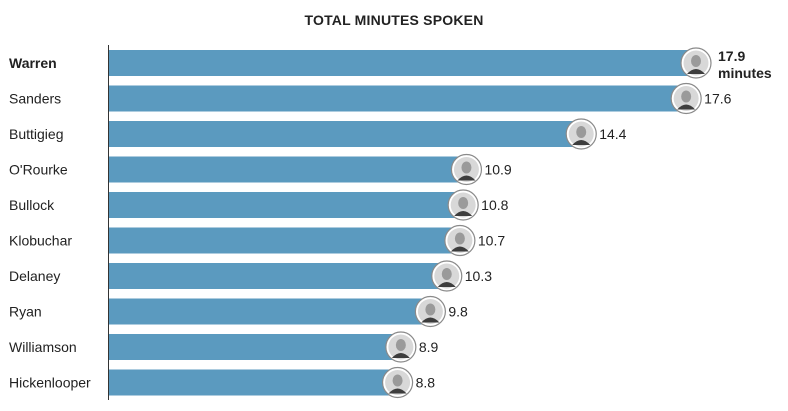 This screenshot has width=788, height=411. What do you see at coordinates (497, 170) in the screenshot?
I see `value-label-orourke: 10.9` at bounding box center [497, 170].